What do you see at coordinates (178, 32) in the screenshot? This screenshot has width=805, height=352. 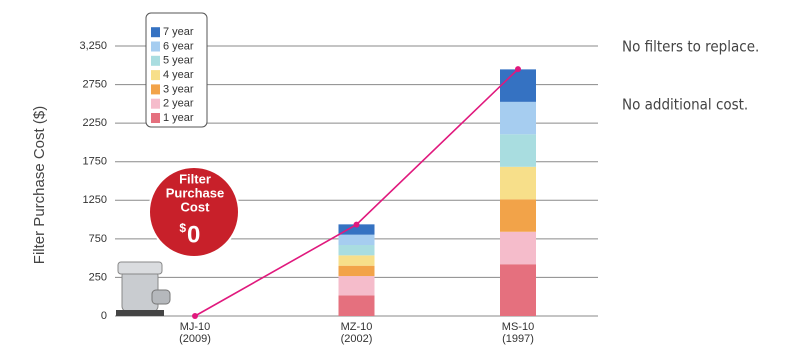 I see `legend-label: 7 year` at bounding box center [178, 32].